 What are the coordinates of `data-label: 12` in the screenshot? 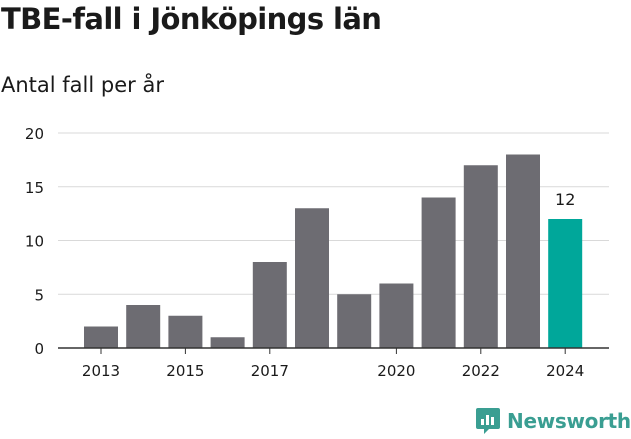 It's located at (565, 199).